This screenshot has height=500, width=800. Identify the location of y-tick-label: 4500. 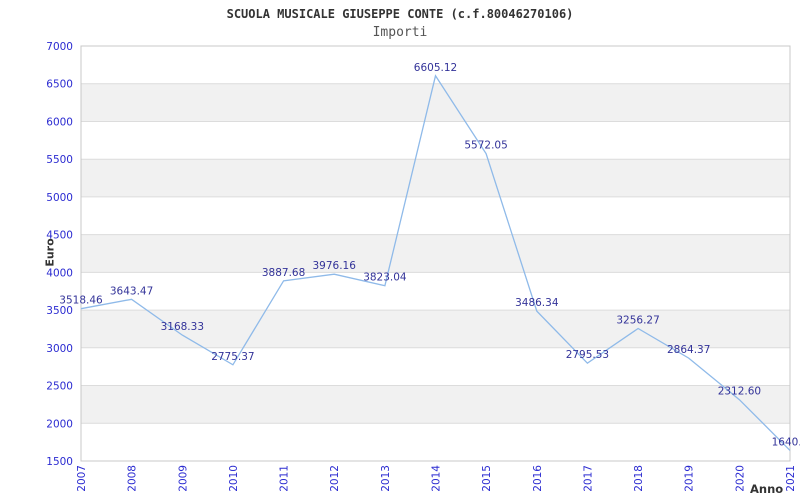
(59, 236).